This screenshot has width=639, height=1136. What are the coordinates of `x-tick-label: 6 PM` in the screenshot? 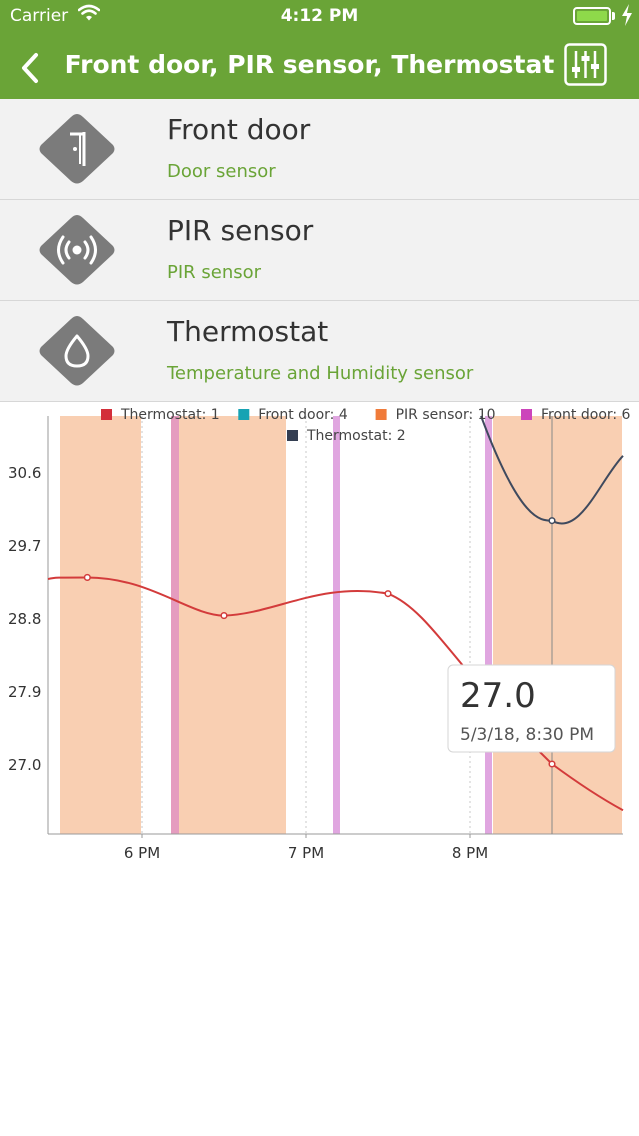 It's located at (142, 853).